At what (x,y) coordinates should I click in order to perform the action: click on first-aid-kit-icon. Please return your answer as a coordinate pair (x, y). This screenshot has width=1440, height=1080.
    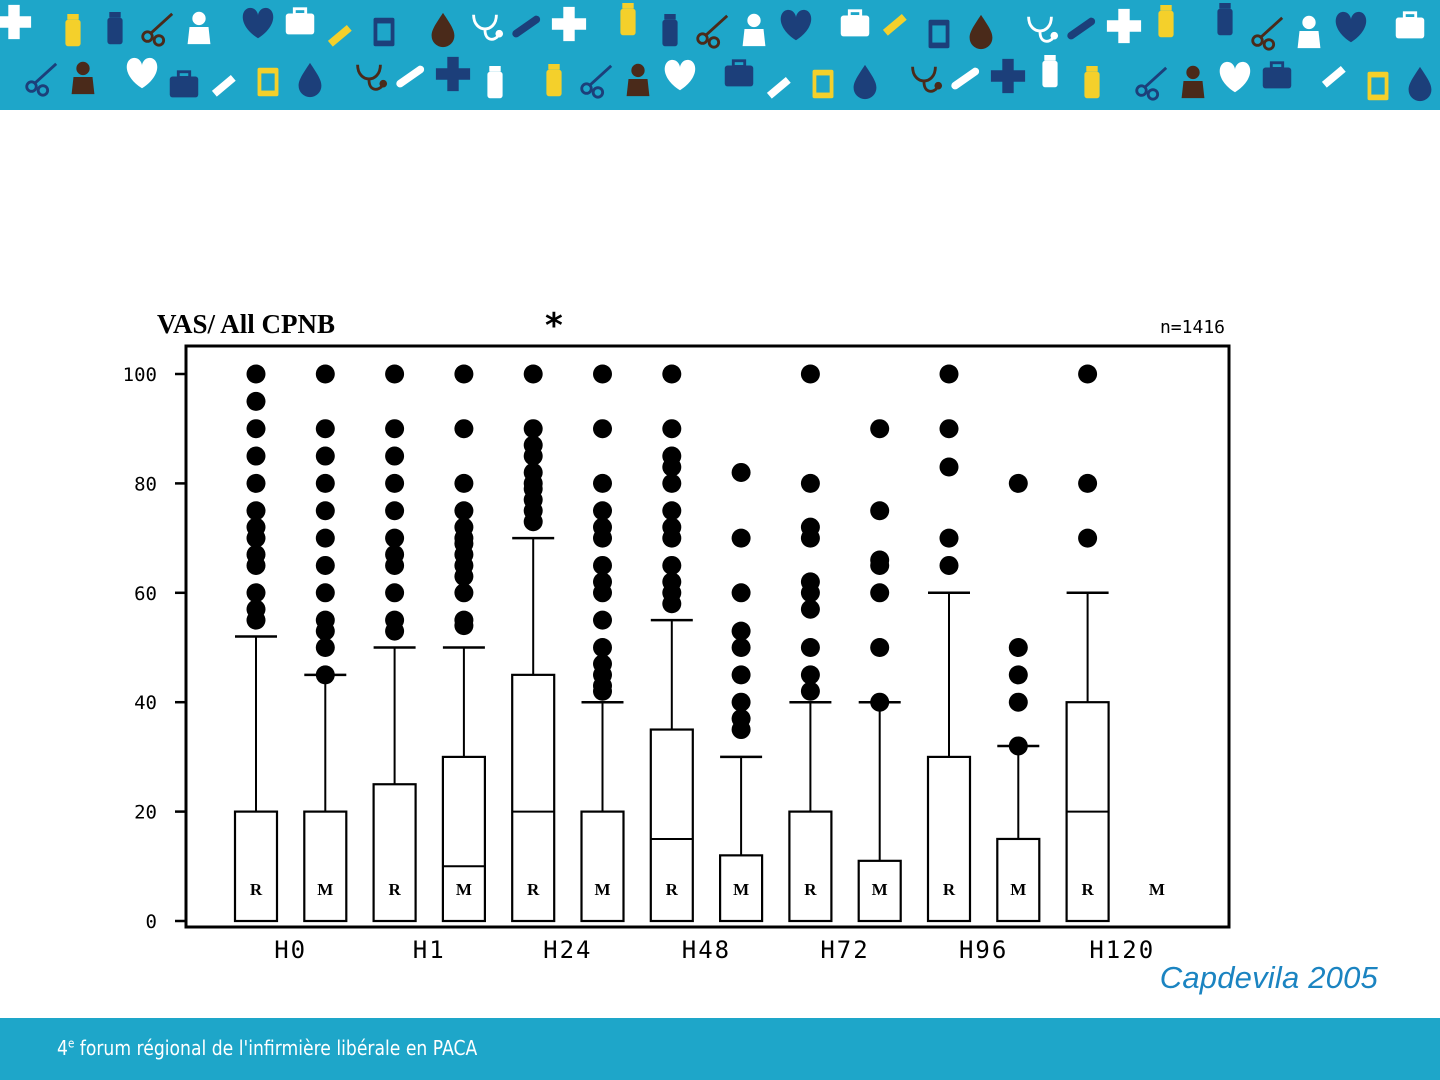
    Looking at the image, I should click on (1410, 25).